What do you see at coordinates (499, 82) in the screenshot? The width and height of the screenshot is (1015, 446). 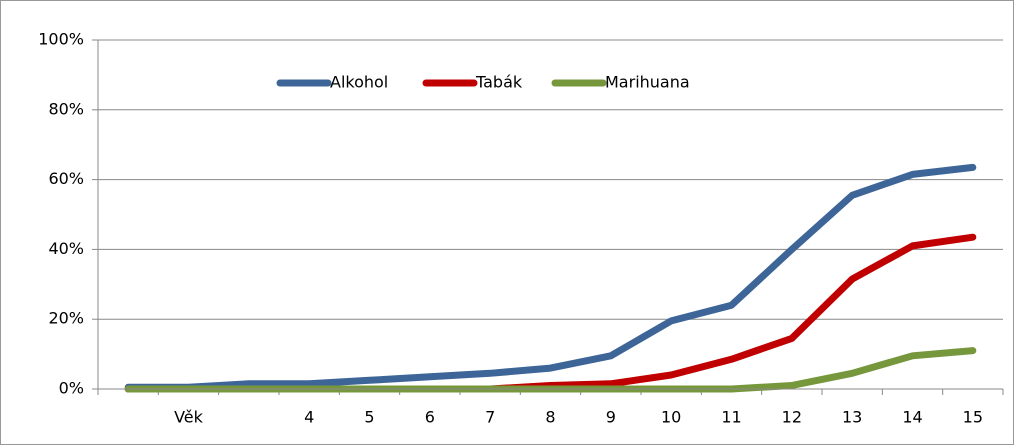 I see `legend-label: Tabák` at bounding box center [499, 82].